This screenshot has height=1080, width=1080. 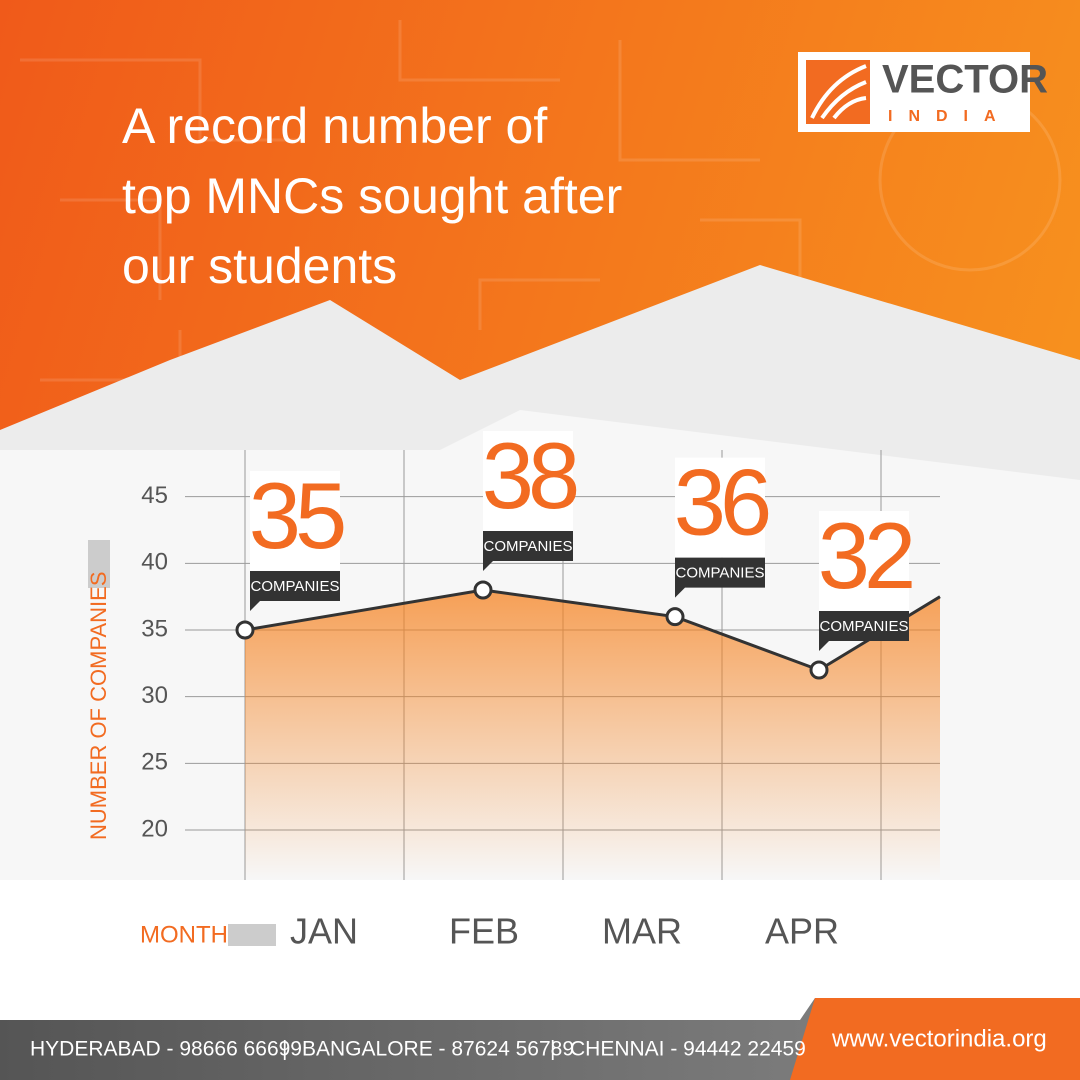 I want to click on data-label: 36, so click(x=721, y=501).